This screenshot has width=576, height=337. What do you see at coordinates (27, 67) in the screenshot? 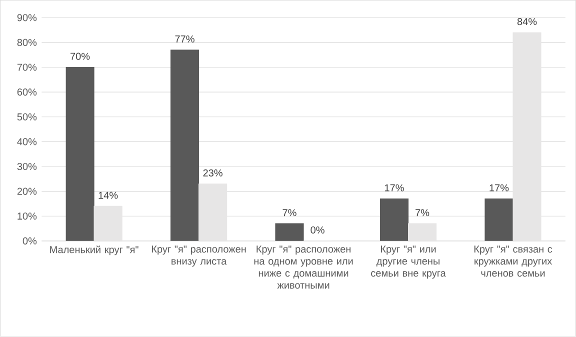
I see `y-tick-label: 70%` at bounding box center [27, 67].